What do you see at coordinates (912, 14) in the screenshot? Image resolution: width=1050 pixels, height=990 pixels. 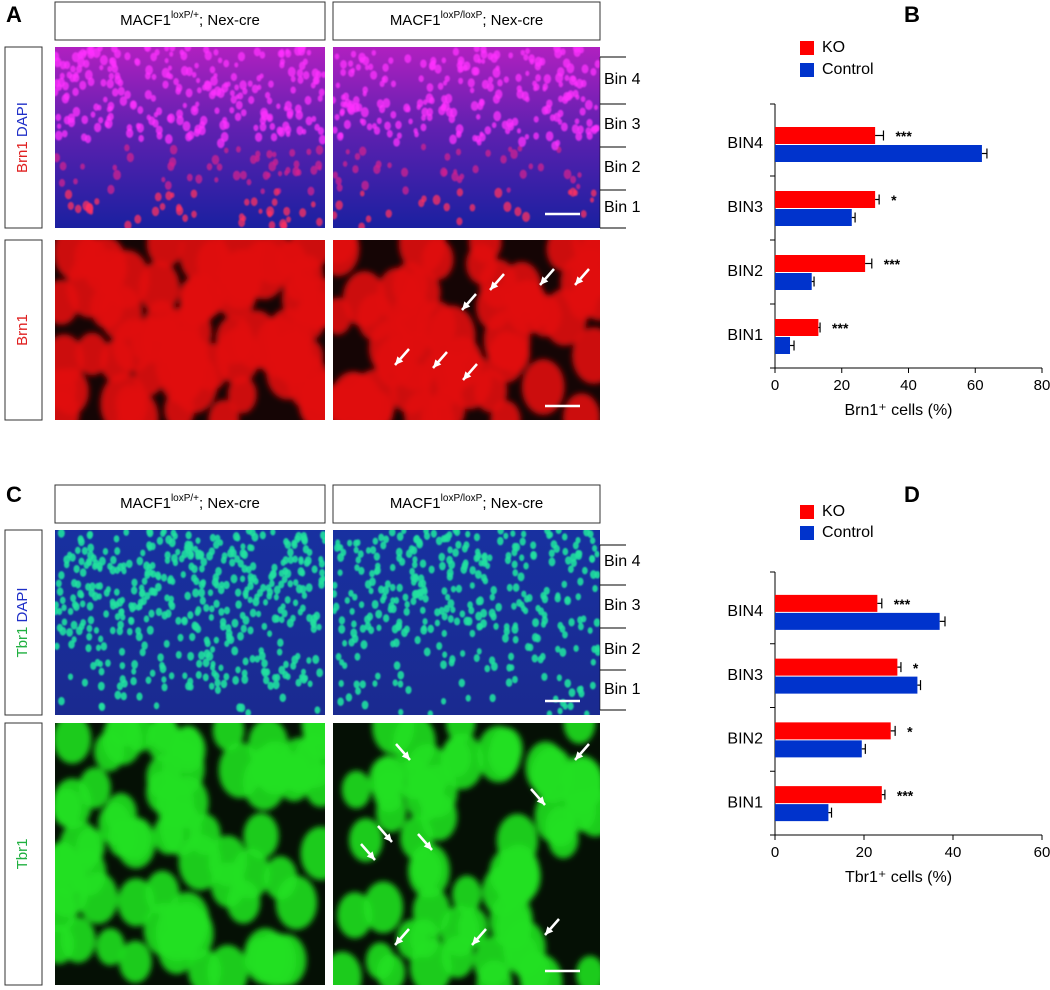 I see `panel-letter: B` at bounding box center [912, 14].